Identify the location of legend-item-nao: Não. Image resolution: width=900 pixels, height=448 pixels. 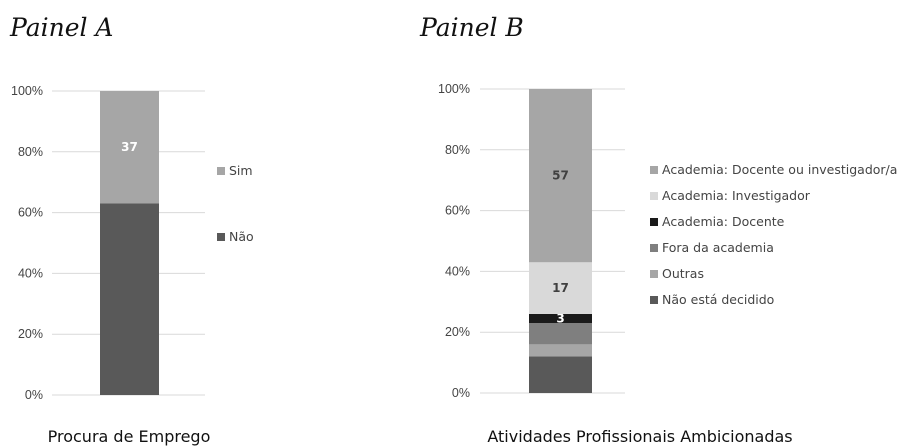
(235, 236).